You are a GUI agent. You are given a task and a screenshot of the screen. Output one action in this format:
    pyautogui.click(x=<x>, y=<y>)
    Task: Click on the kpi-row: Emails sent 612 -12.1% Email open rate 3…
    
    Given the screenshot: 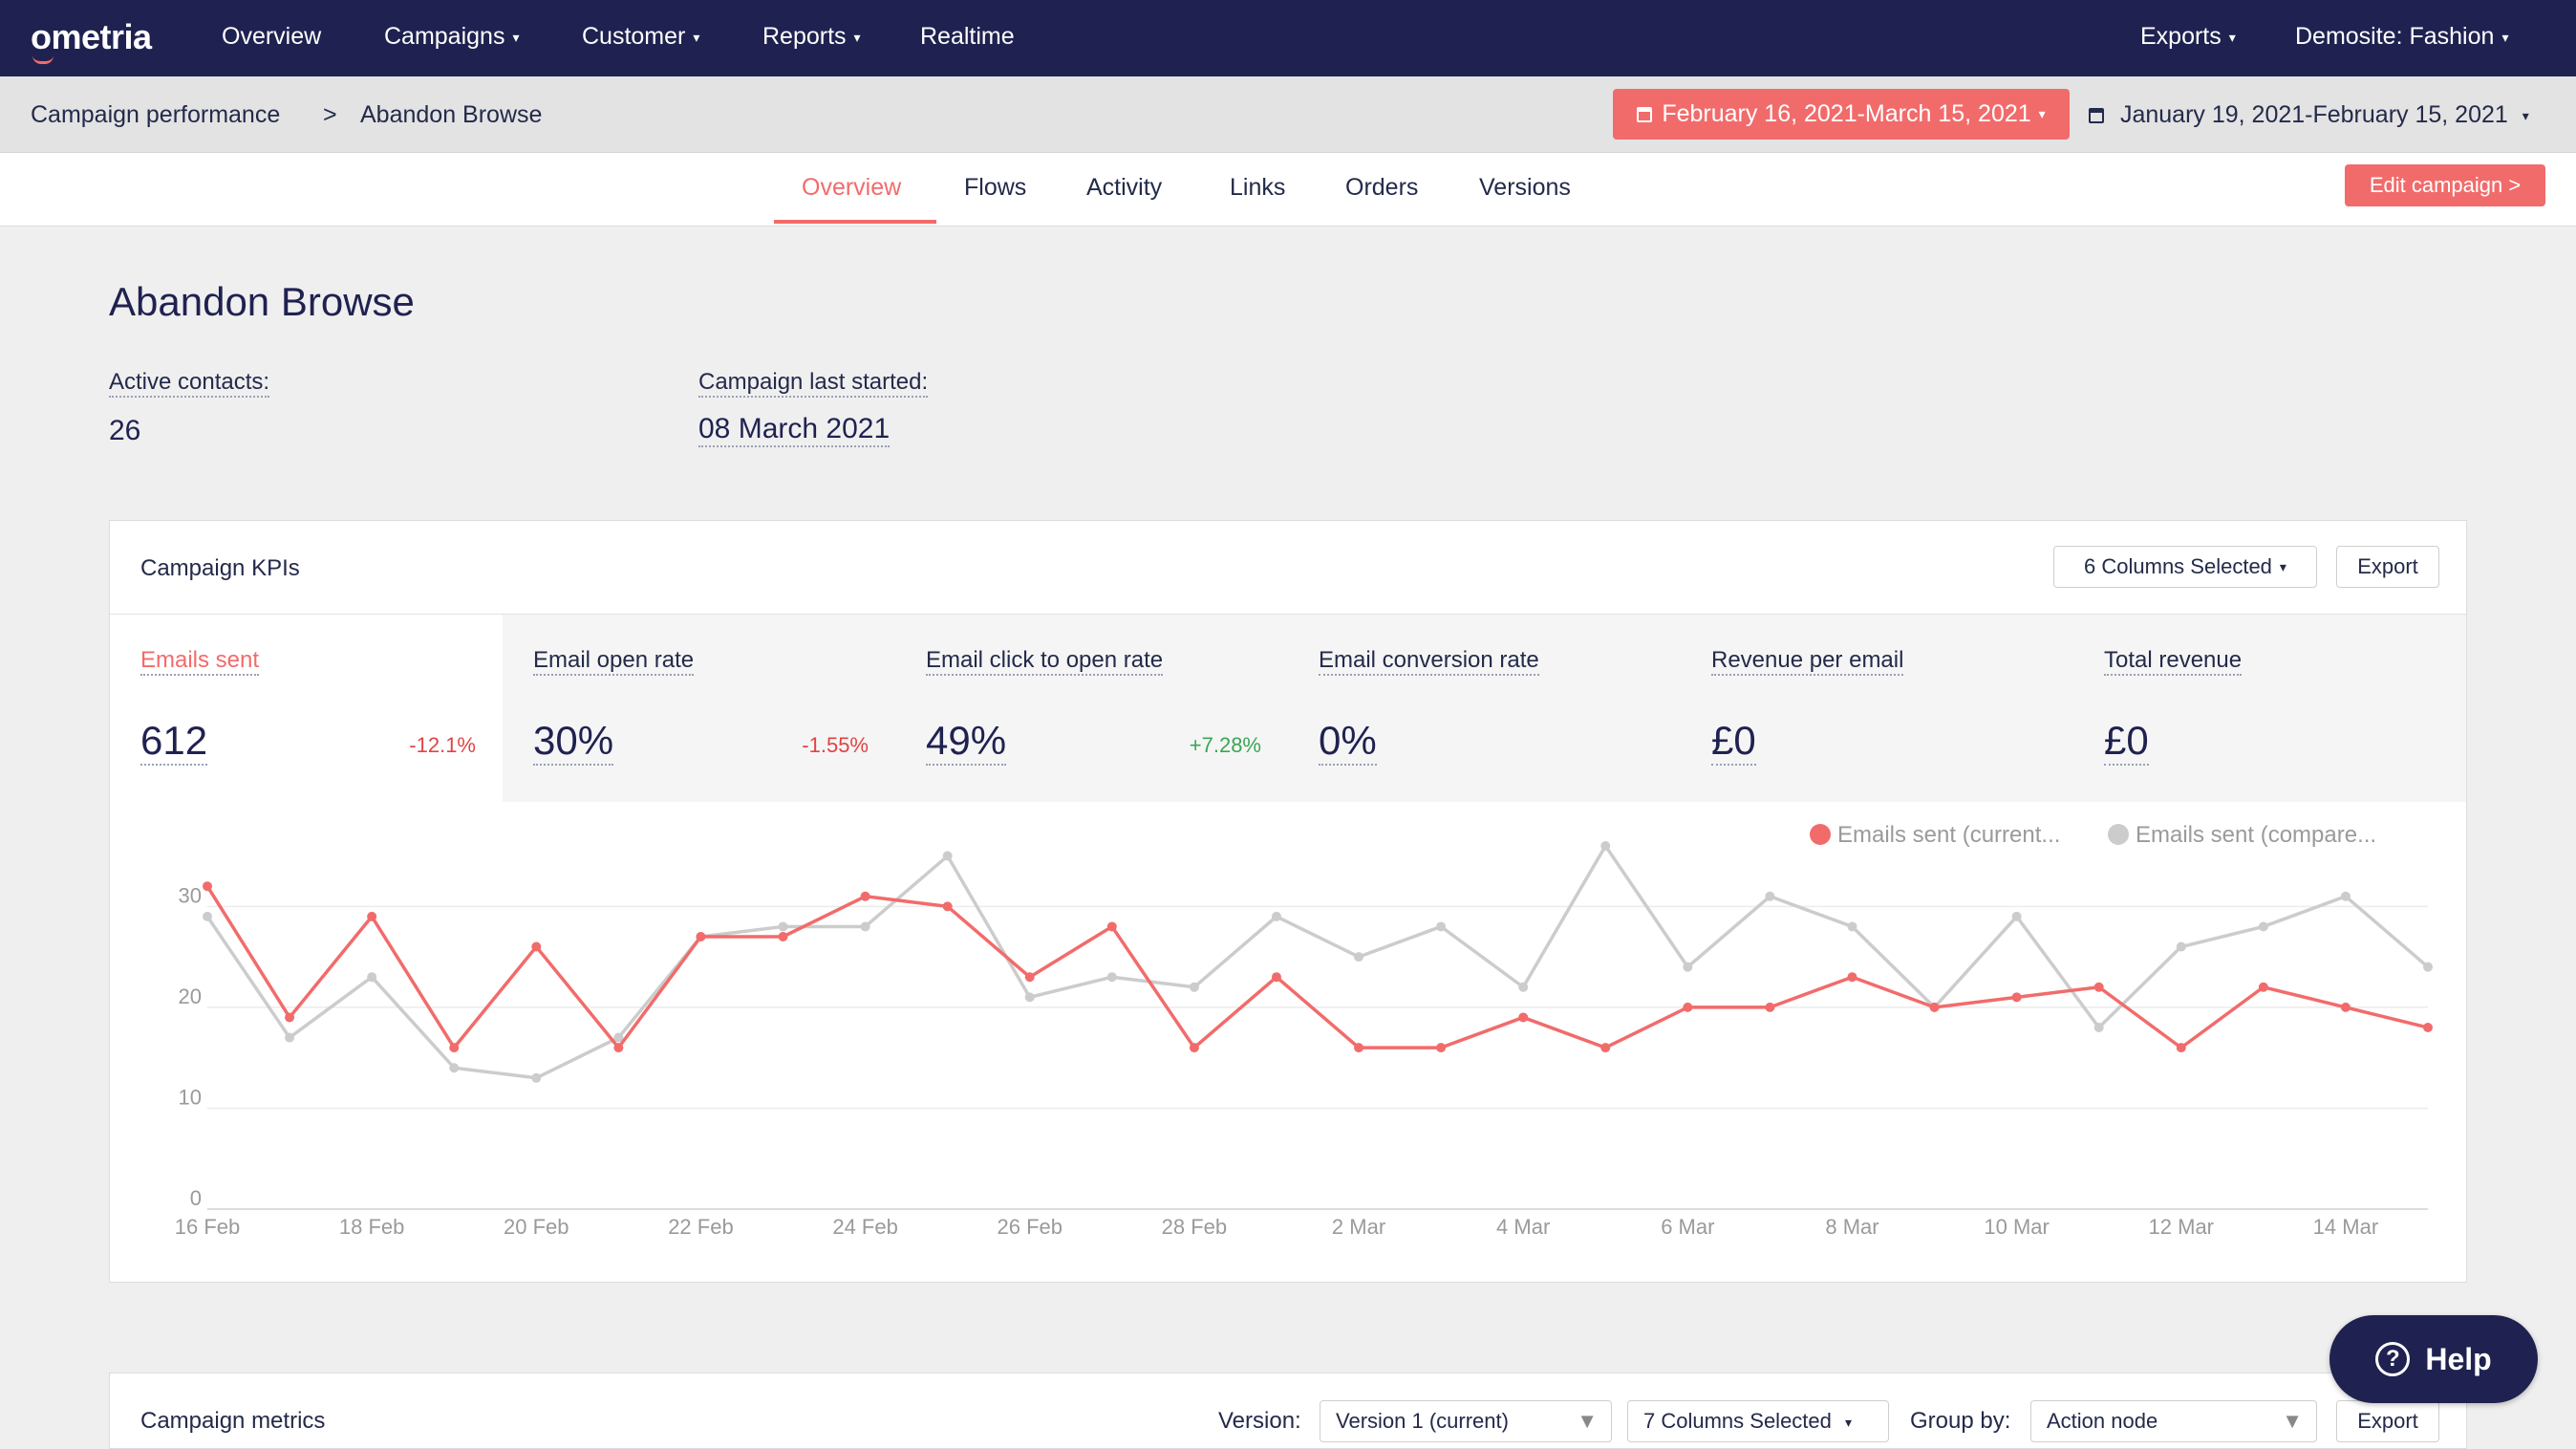 What is the action you would take?
    pyautogui.click(x=1288, y=708)
    